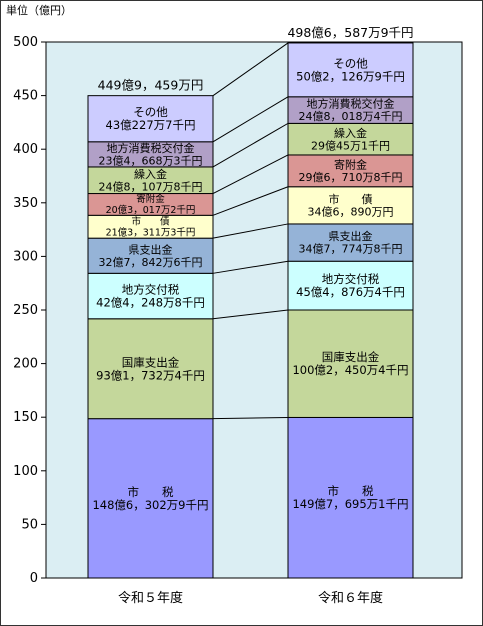 The height and width of the screenshot is (626, 483). Describe the element at coordinates (25, 42) in the screenshot. I see `y-tick-label: 500` at that location.